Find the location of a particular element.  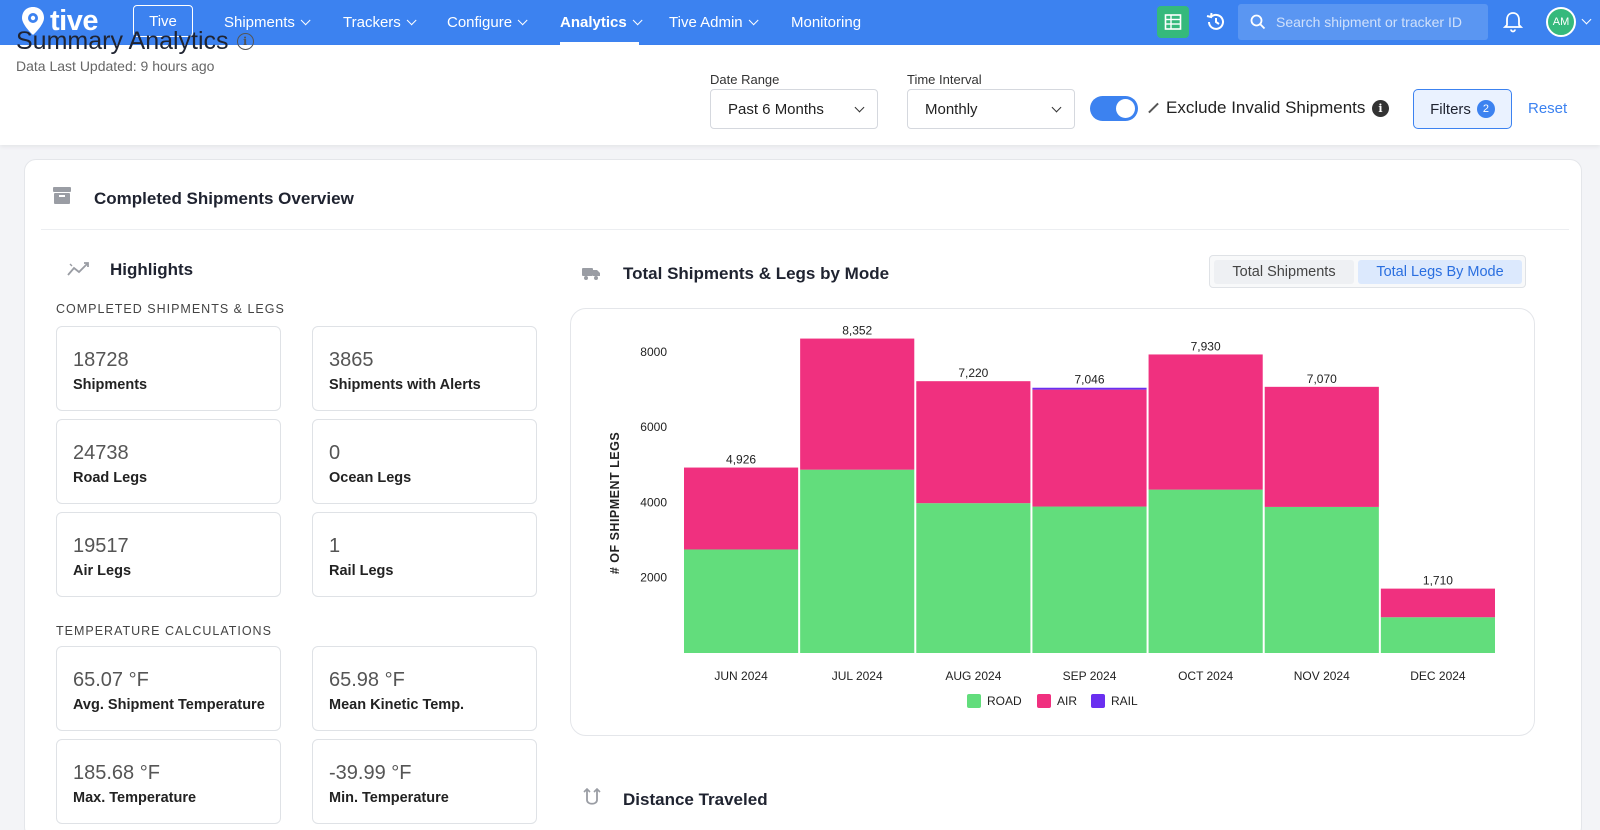

truck-icon is located at coordinates (591, 274).